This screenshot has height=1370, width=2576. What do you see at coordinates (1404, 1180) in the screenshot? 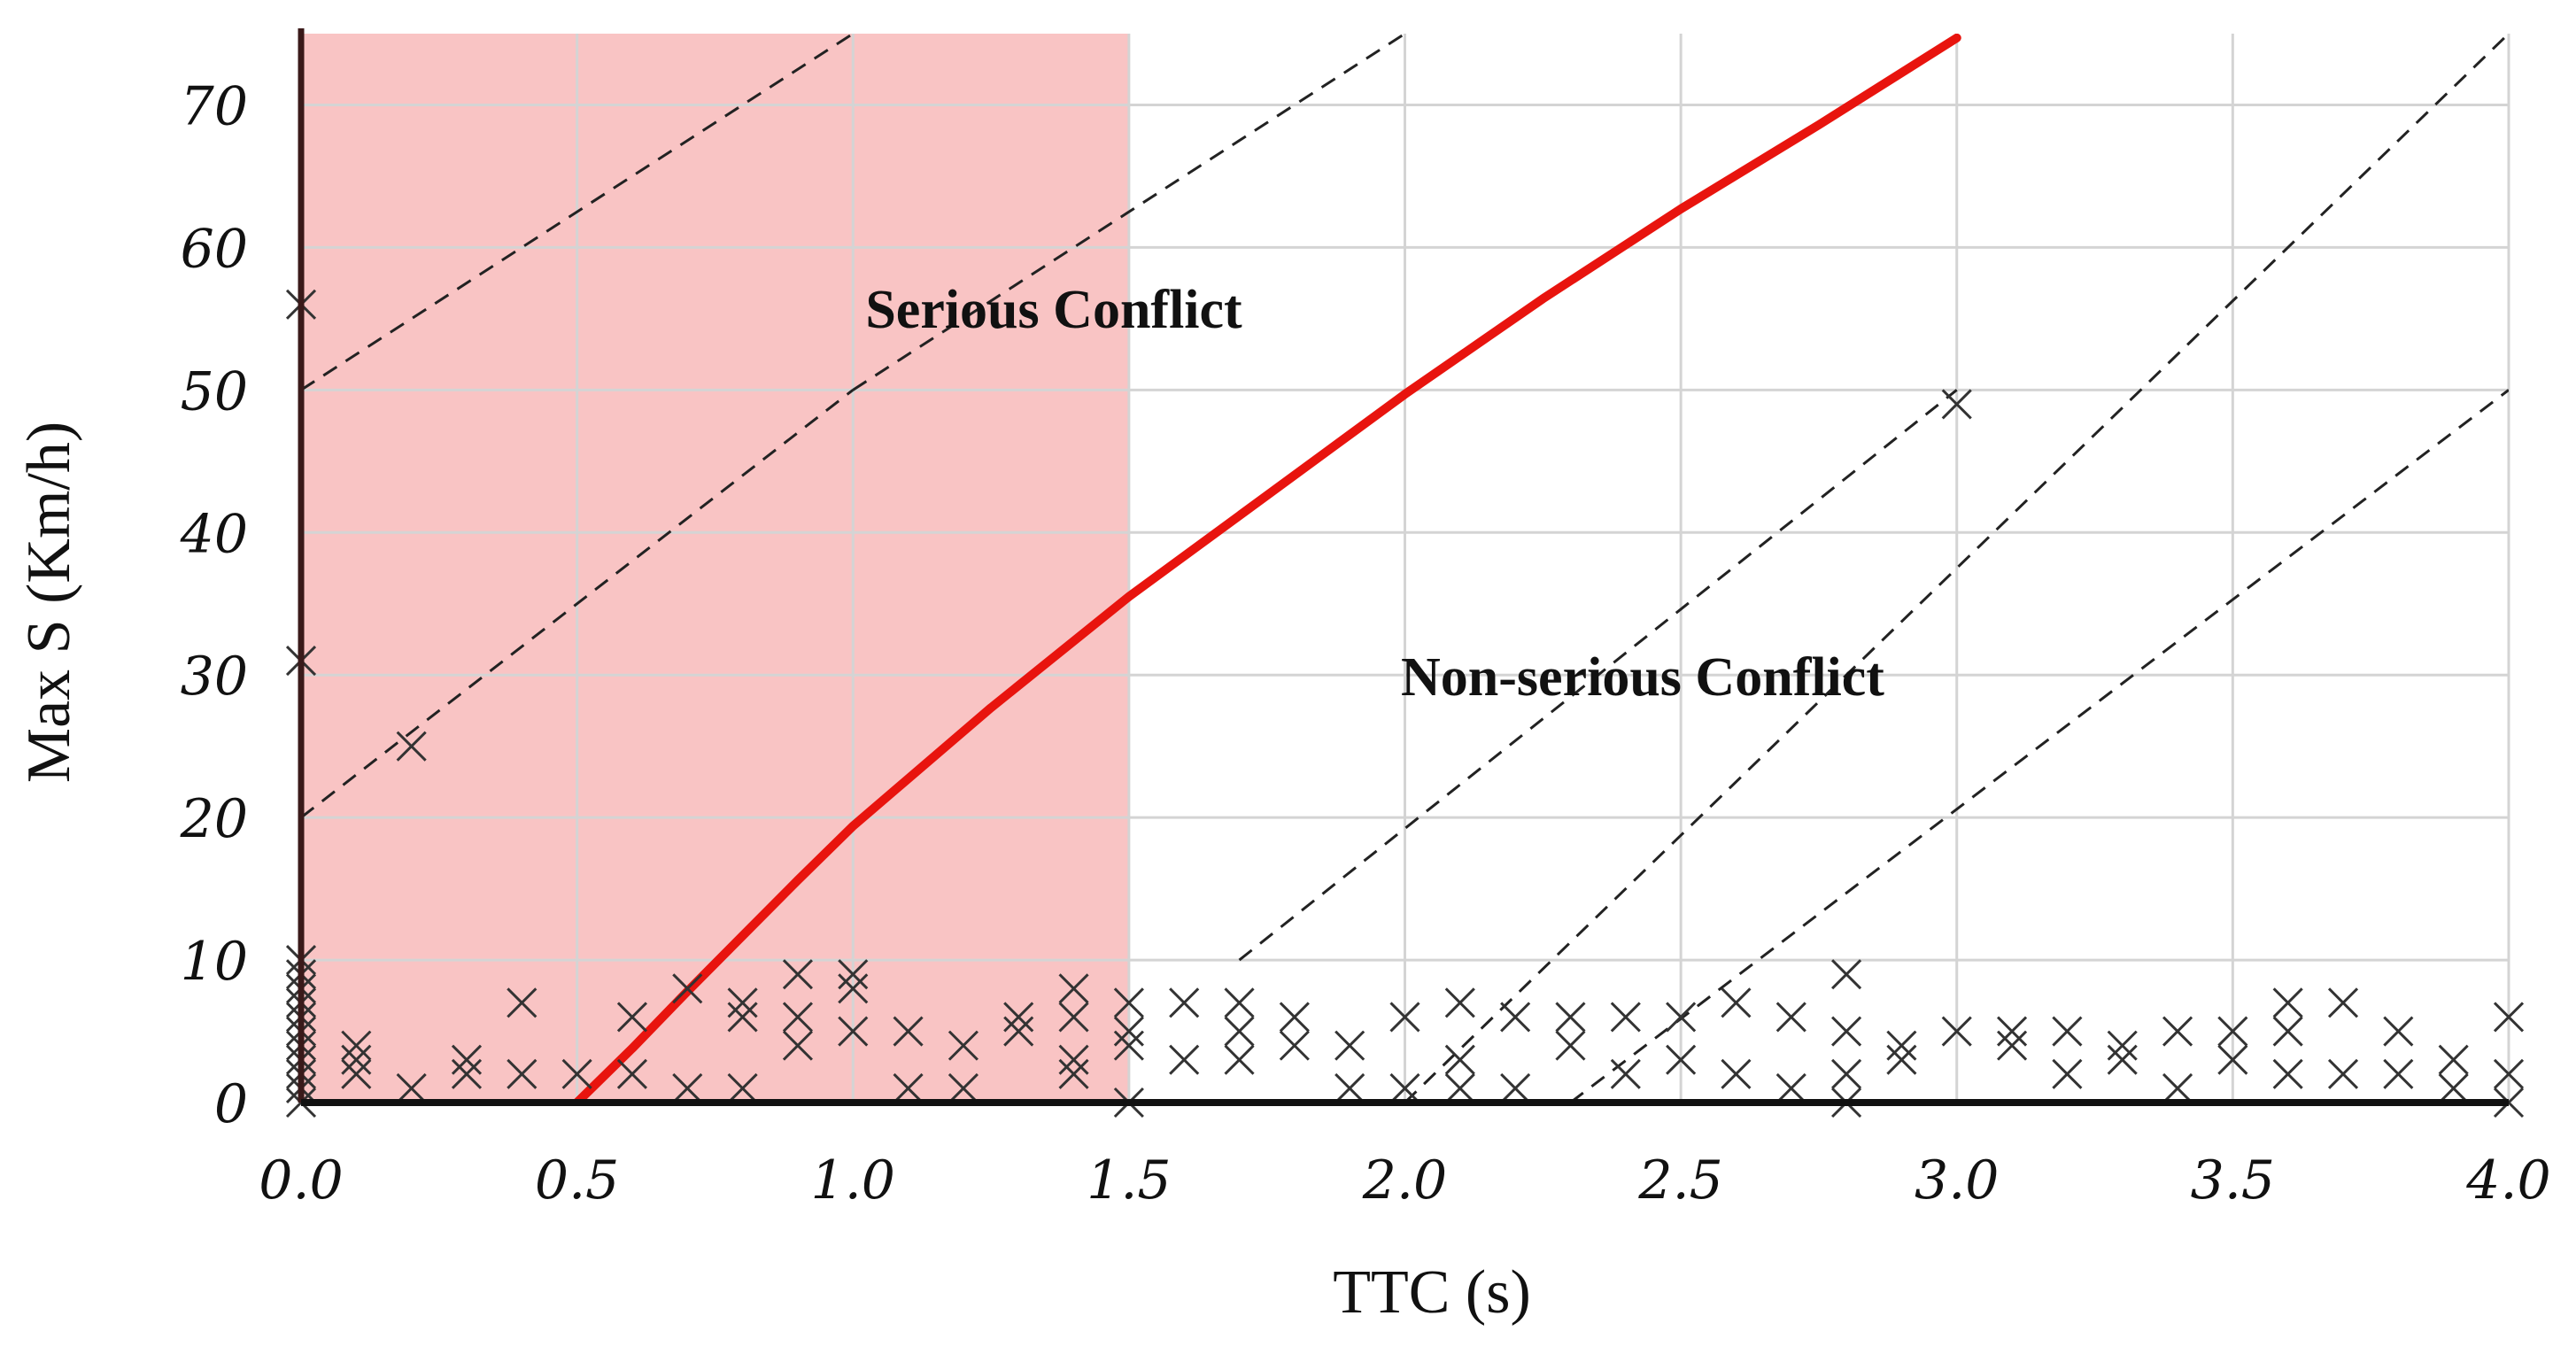
I see `x-tick-label: 2.0` at bounding box center [1404, 1180].